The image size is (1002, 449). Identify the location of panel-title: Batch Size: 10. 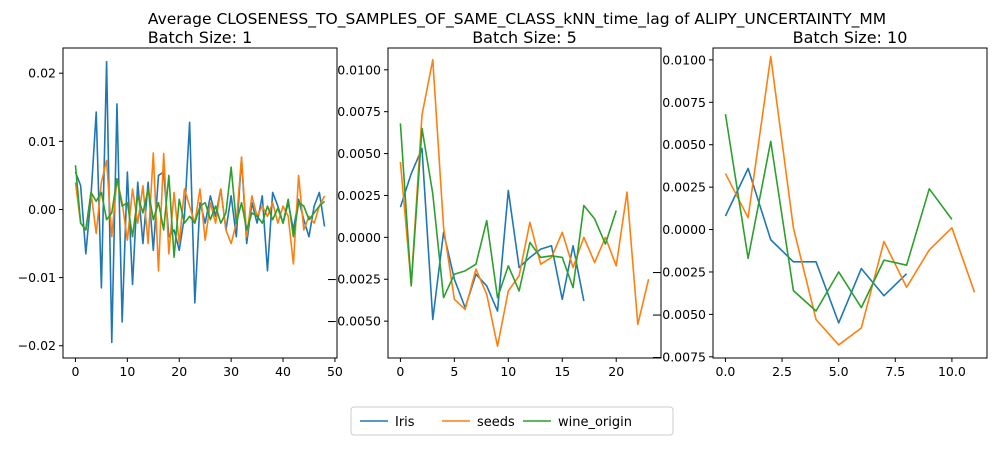
(850, 37).